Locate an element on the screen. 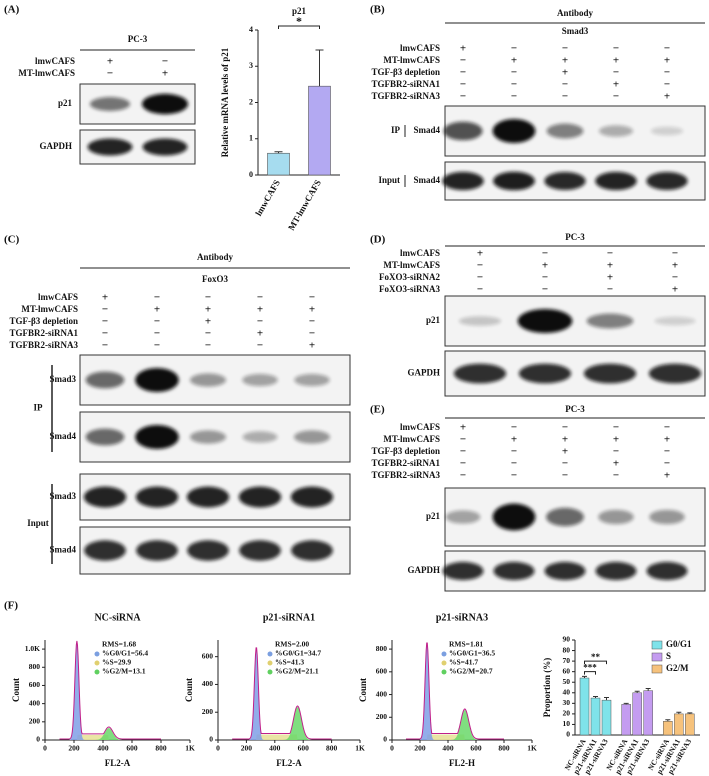 The height and width of the screenshot is (776, 709). y-tick-label: 70 is located at coordinates (567, 660).